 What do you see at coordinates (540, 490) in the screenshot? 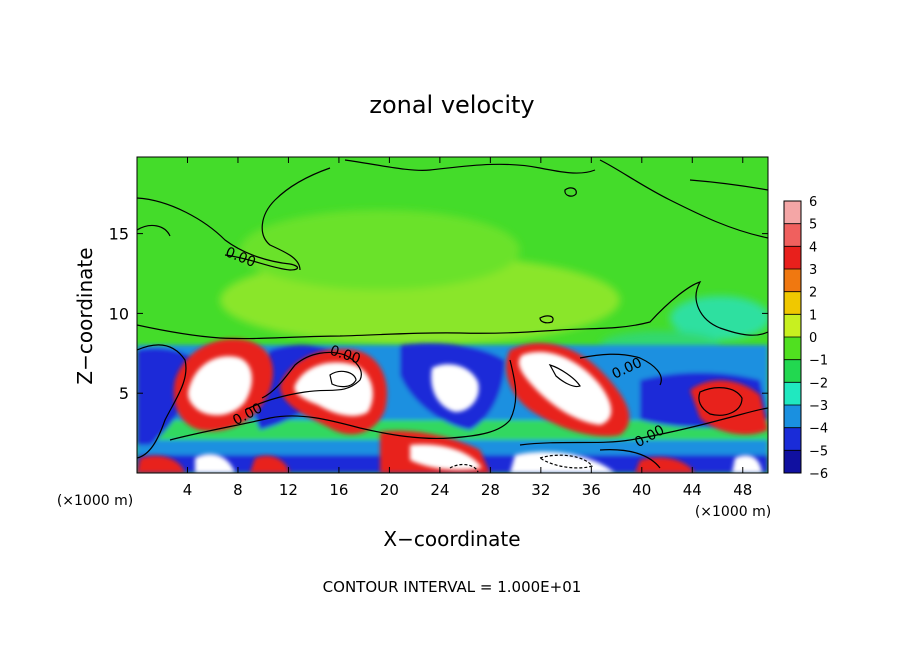
I see `x-tick-label: 32` at bounding box center [540, 490].